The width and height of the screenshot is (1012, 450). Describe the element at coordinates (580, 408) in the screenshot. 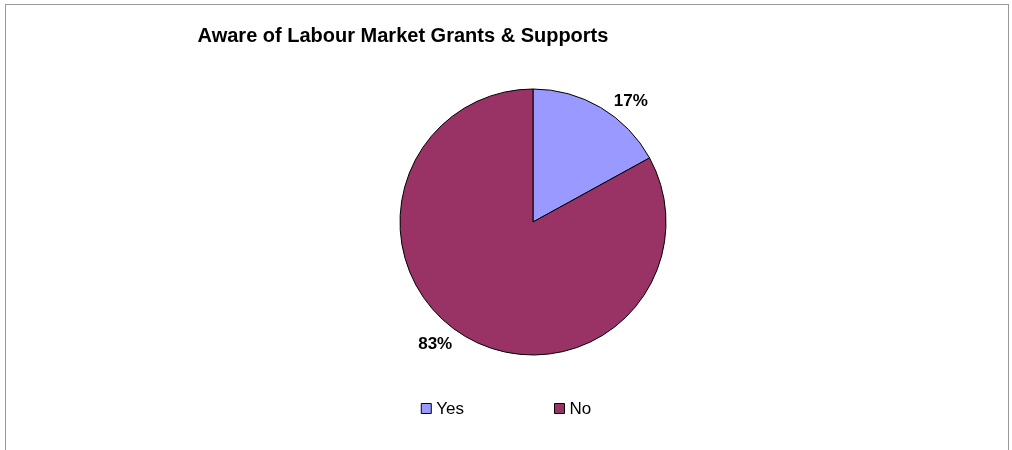

I see `legend-label: No` at that location.